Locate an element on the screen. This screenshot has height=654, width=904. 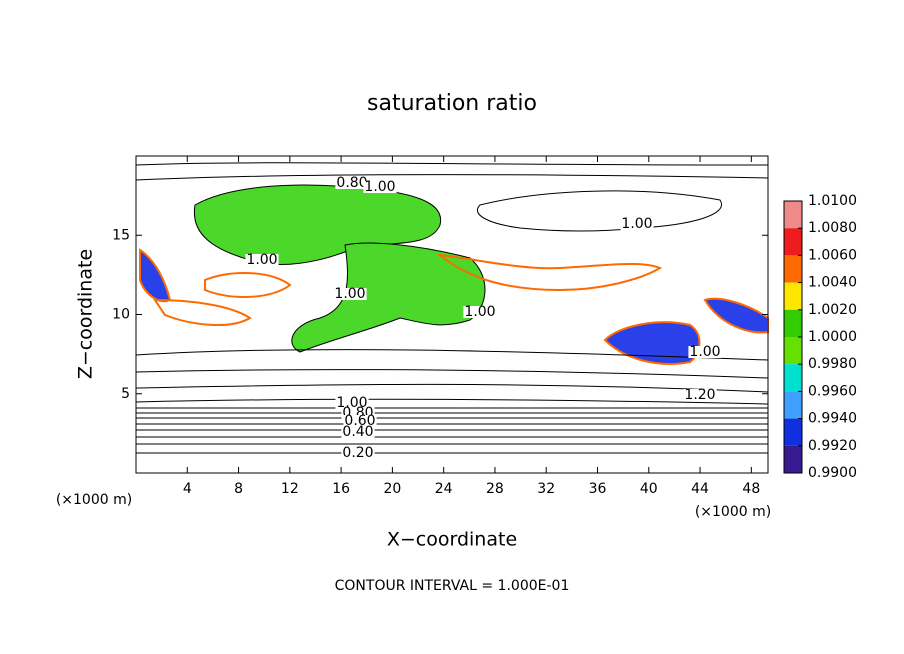
contour-label: 1.20 is located at coordinates (699, 395).